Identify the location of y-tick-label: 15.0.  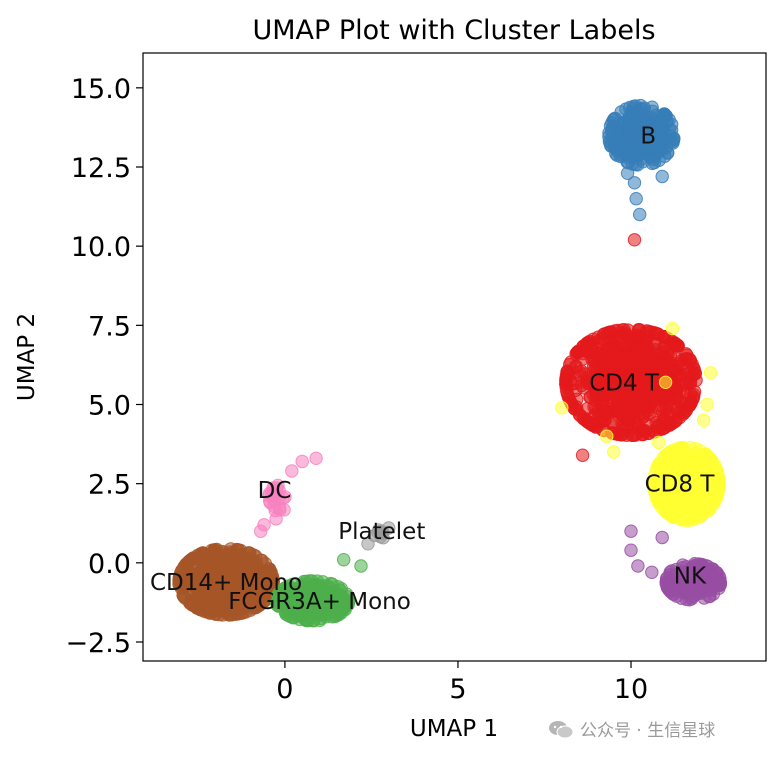
(101, 89).